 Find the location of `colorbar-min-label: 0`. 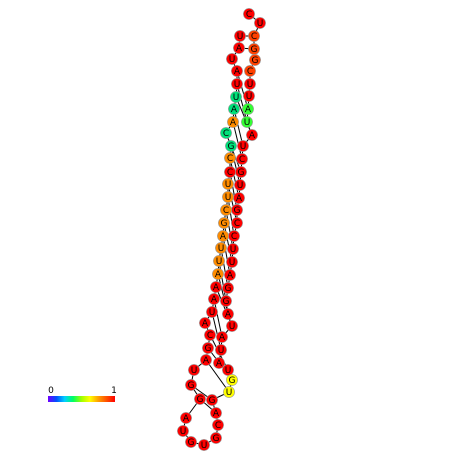

colorbar-min-label: 0 is located at coordinates (51, 391).